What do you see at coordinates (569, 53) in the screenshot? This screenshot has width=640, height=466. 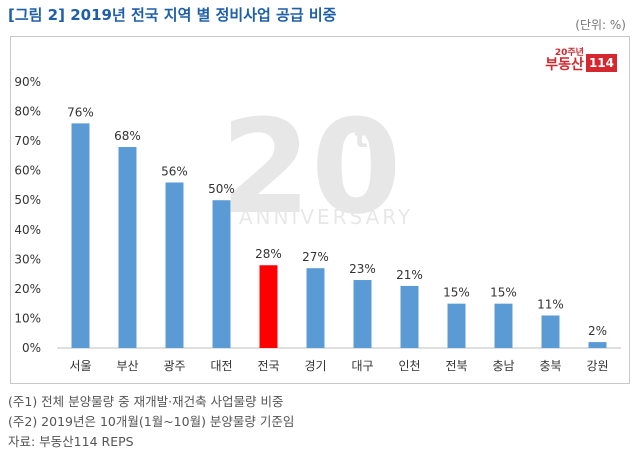 I see `logo-anniversary: 20주년` at bounding box center [569, 53].